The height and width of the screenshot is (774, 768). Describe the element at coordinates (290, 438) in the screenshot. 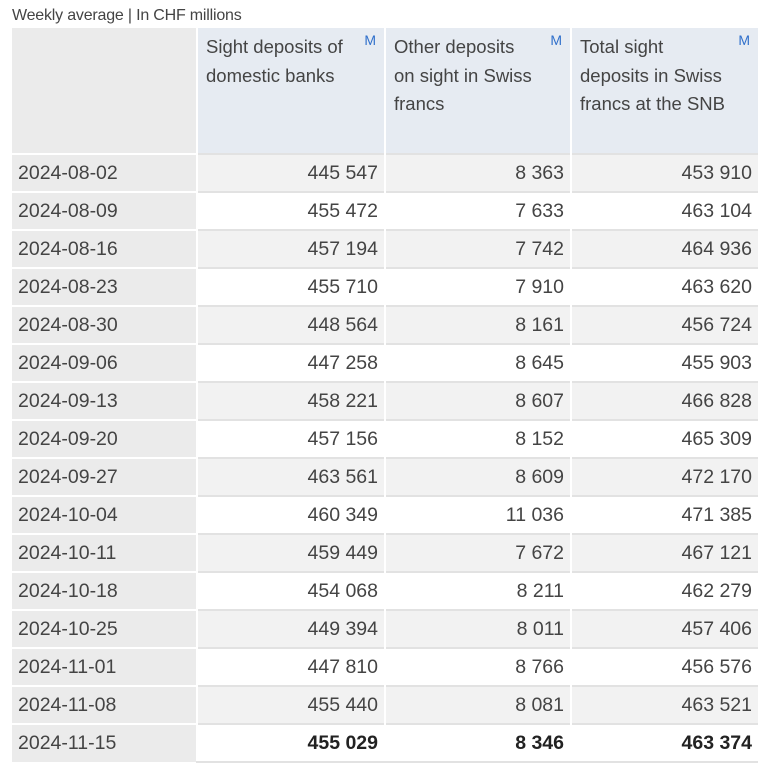

I see `value-cell: 457 156` at that location.